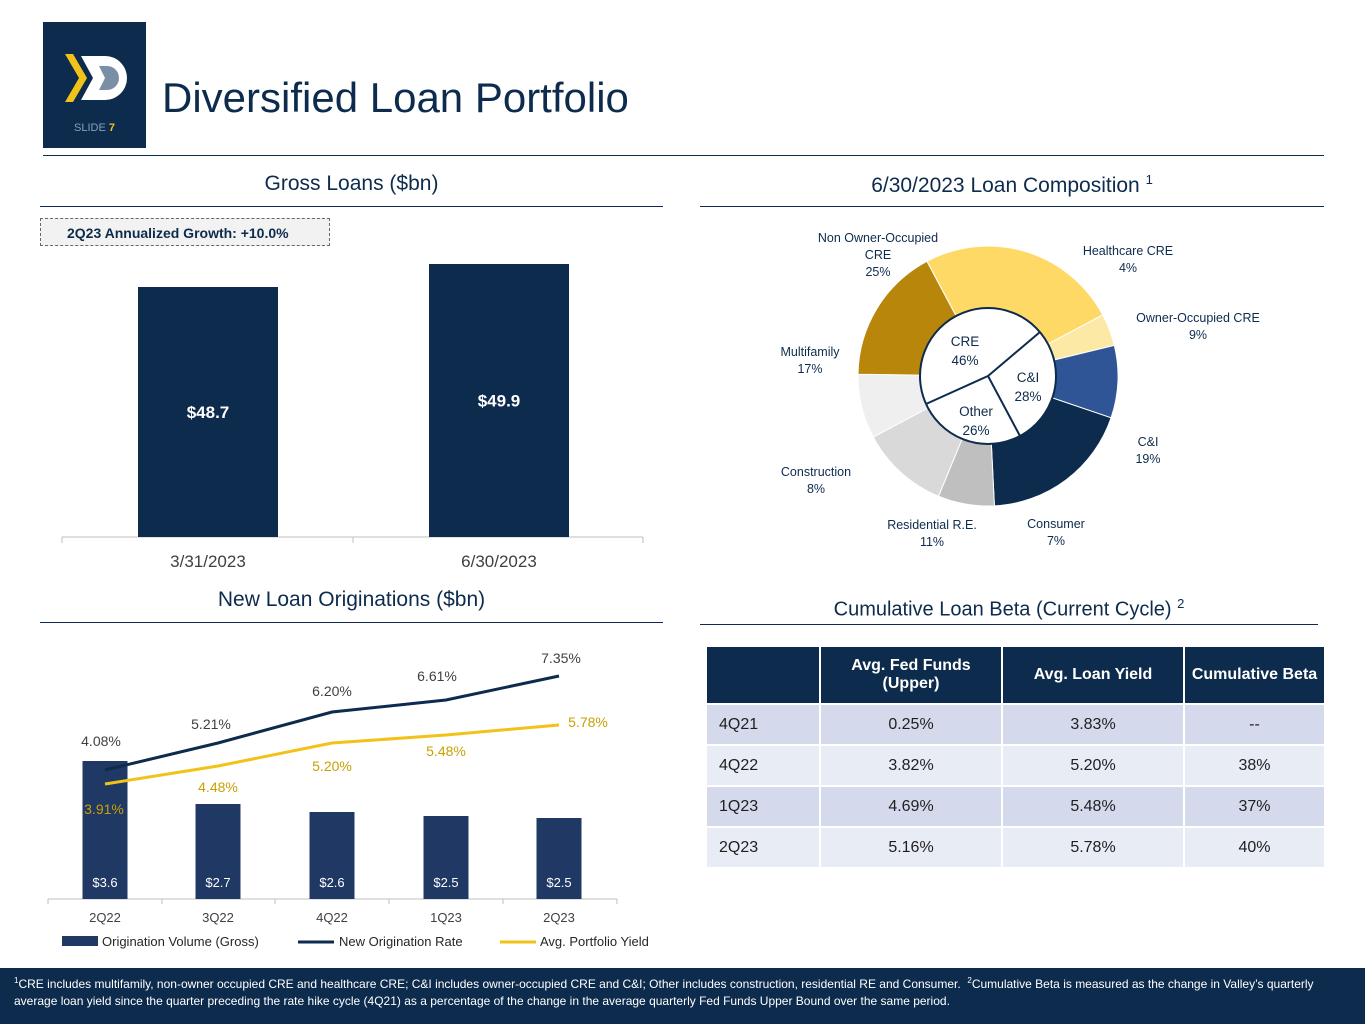 The height and width of the screenshot is (1024, 1365). Describe the element at coordinates (446, 751) in the screenshot. I see `yield-data-label: 5.48%` at that location.